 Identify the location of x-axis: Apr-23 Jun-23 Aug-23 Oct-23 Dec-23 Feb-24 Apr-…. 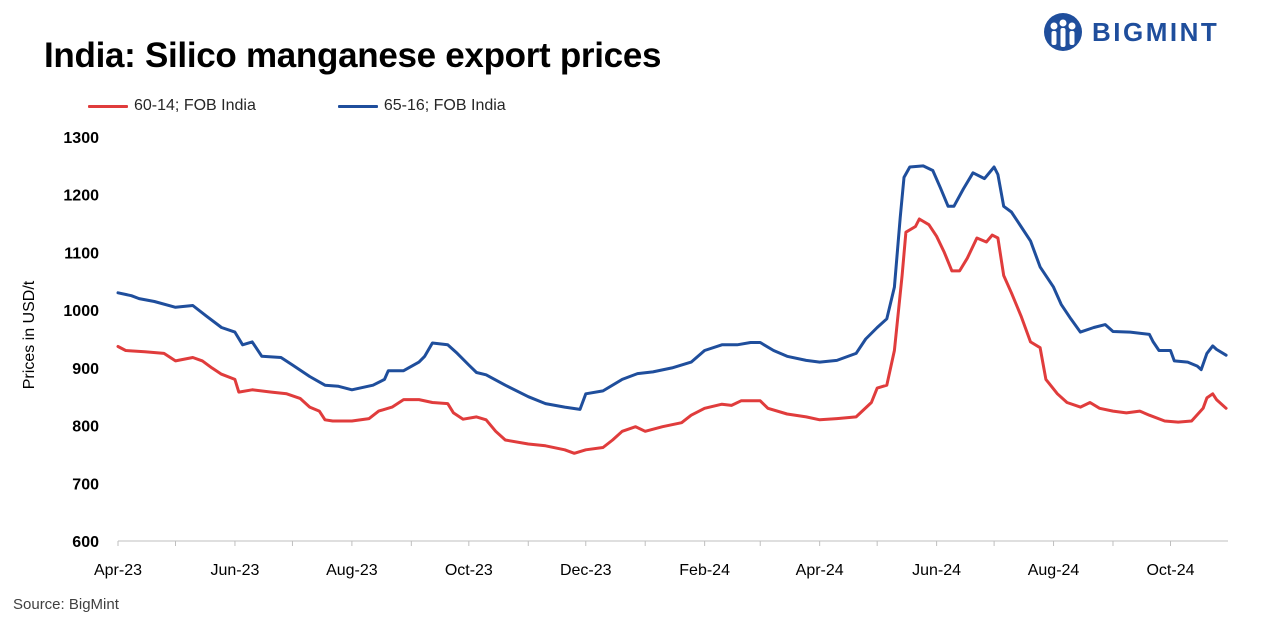
(661, 559).